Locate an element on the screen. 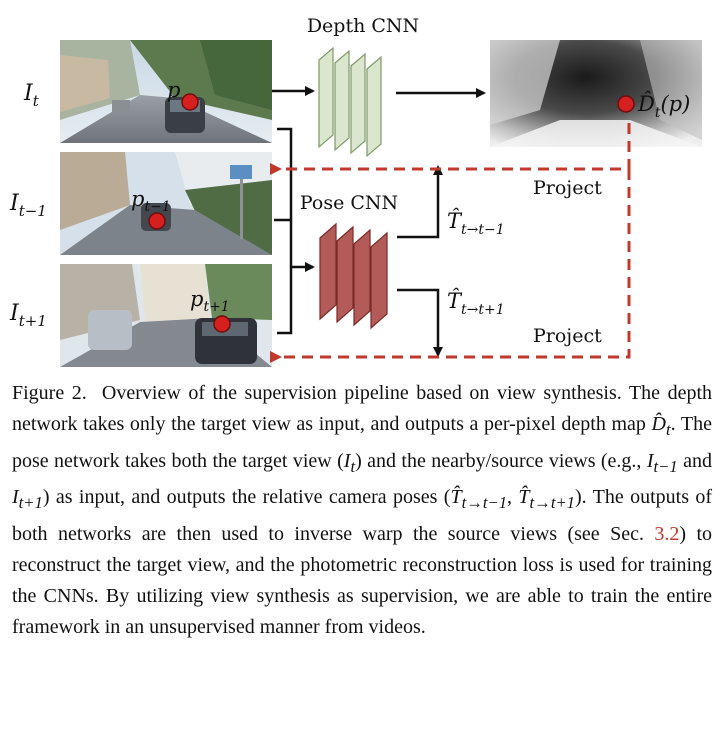  point-p-prev is located at coordinates (157, 221).